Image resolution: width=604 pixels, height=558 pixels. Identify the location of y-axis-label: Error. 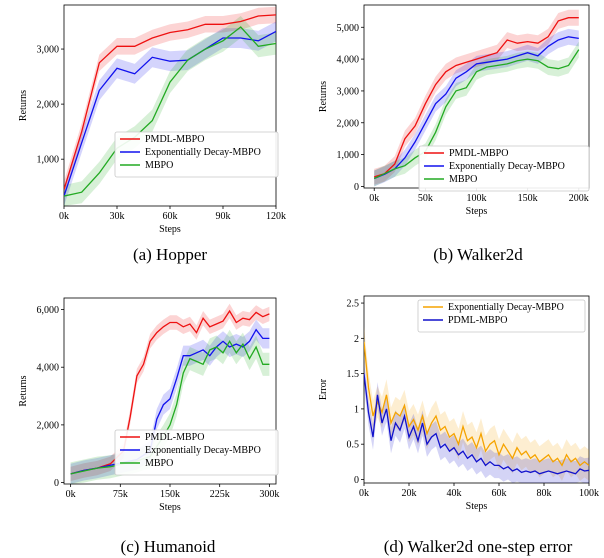
(323, 389).